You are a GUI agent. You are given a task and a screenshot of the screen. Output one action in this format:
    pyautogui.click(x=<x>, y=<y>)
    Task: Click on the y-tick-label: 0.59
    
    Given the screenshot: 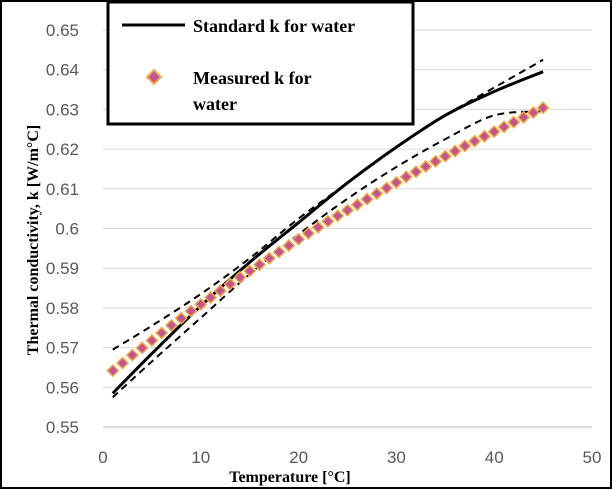 What is the action you would take?
    pyautogui.click(x=62, y=268)
    